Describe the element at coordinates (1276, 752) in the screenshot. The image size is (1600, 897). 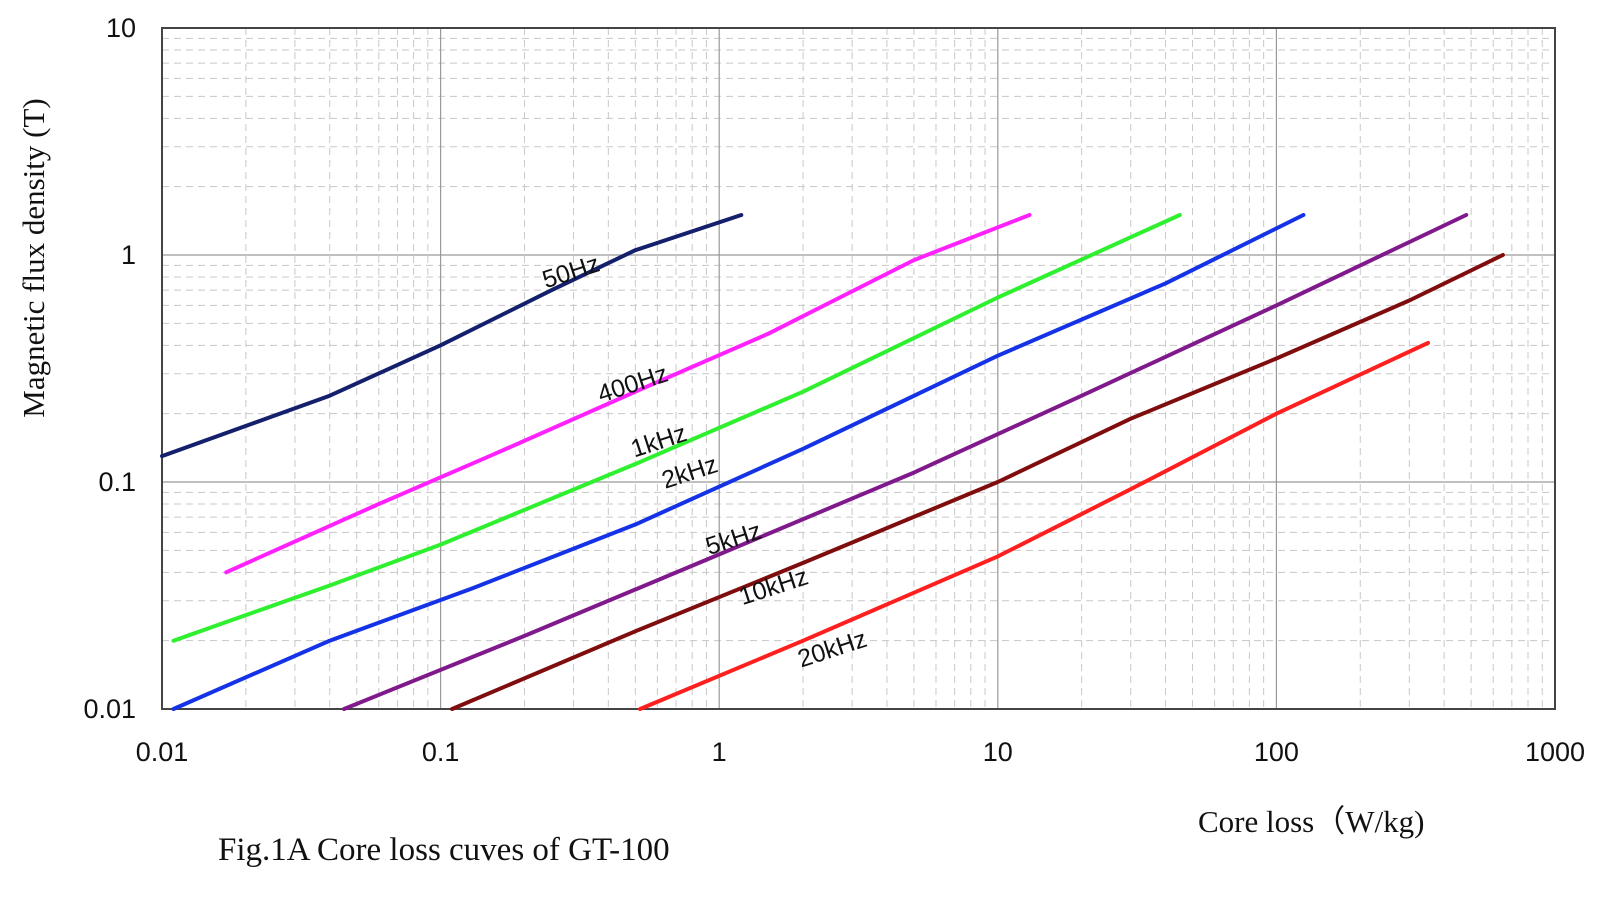
I see `x-tick-label: 100` at that location.